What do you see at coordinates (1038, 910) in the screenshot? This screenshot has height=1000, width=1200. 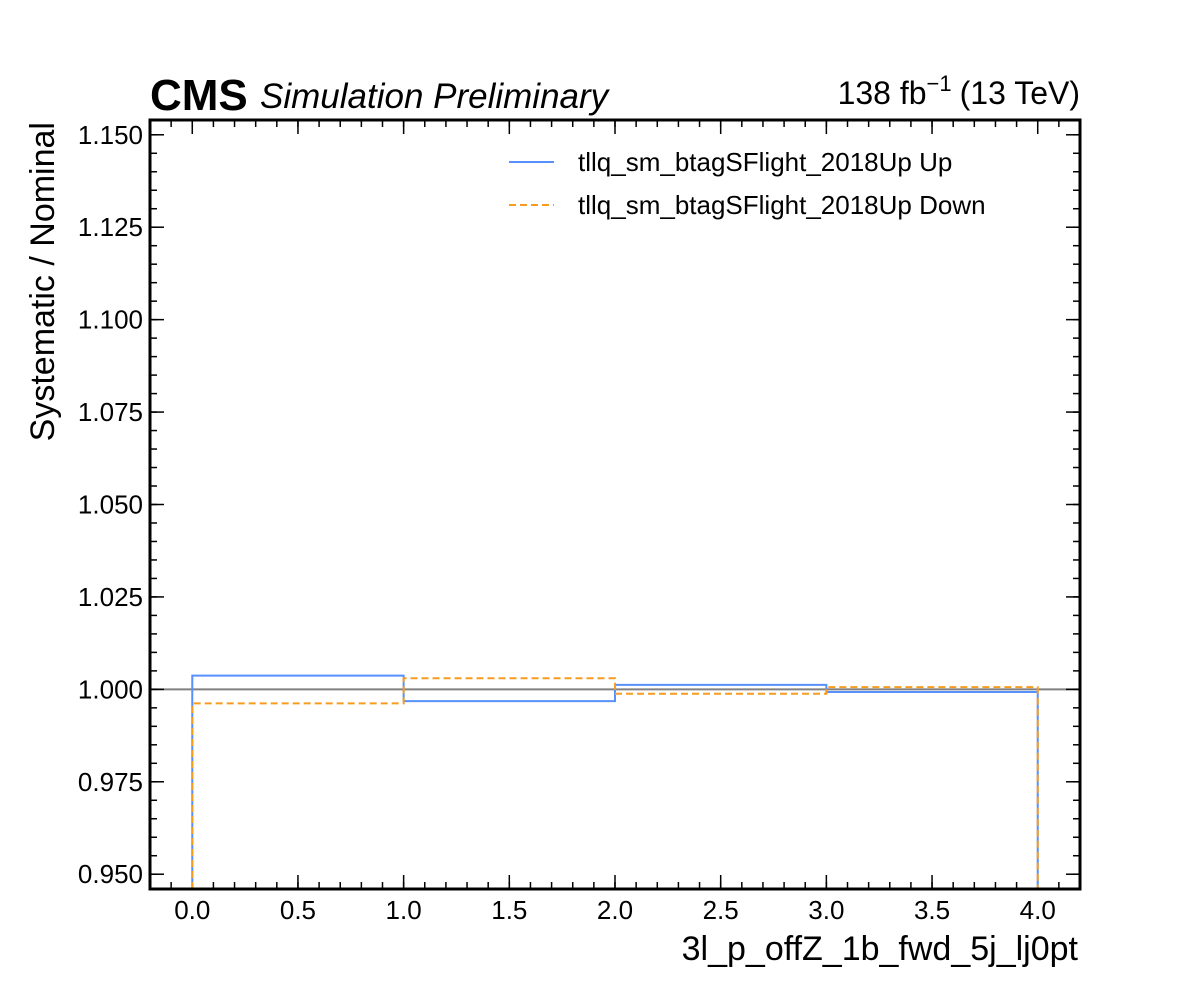 I see `x-tick-label: 4.0` at bounding box center [1038, 910].